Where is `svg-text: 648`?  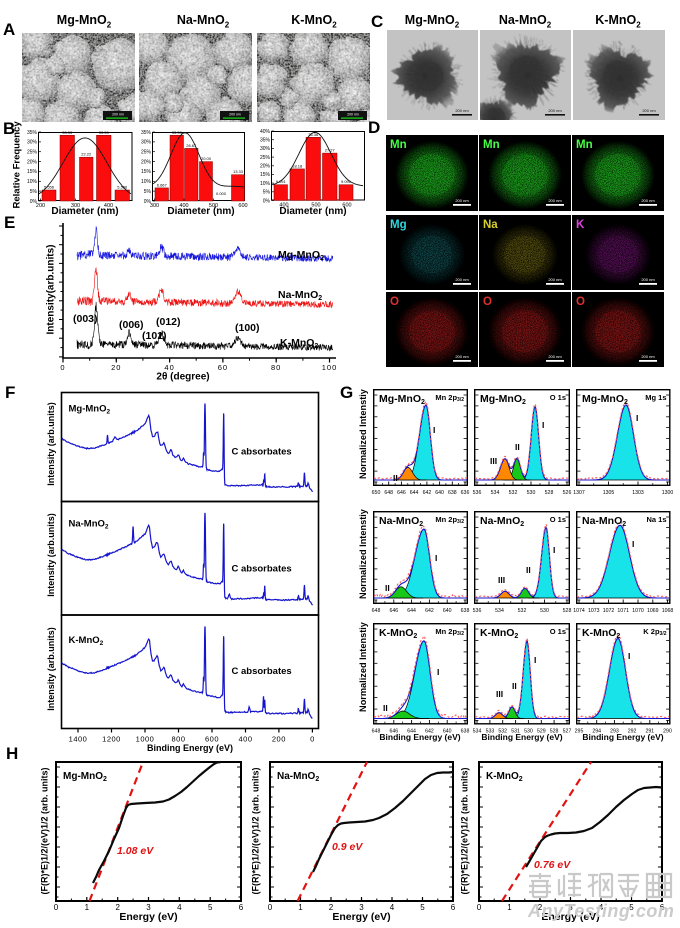
svg-text: 648 is located at coordinates (375, 731).